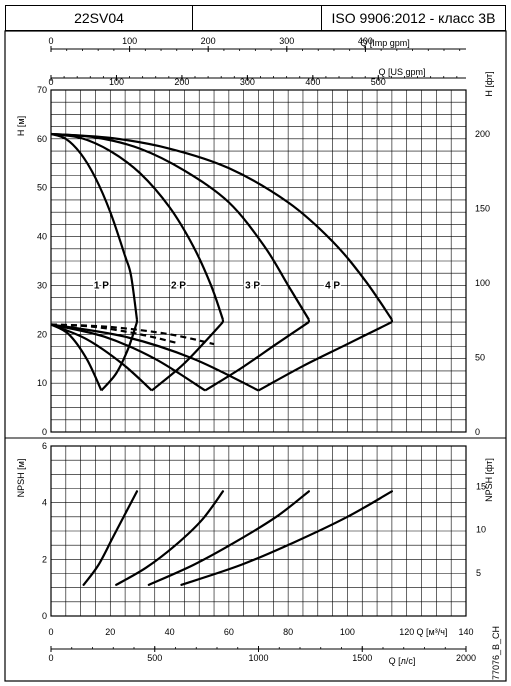  I want to click on npsh-right-tick-label: 10, so click(481, 530).